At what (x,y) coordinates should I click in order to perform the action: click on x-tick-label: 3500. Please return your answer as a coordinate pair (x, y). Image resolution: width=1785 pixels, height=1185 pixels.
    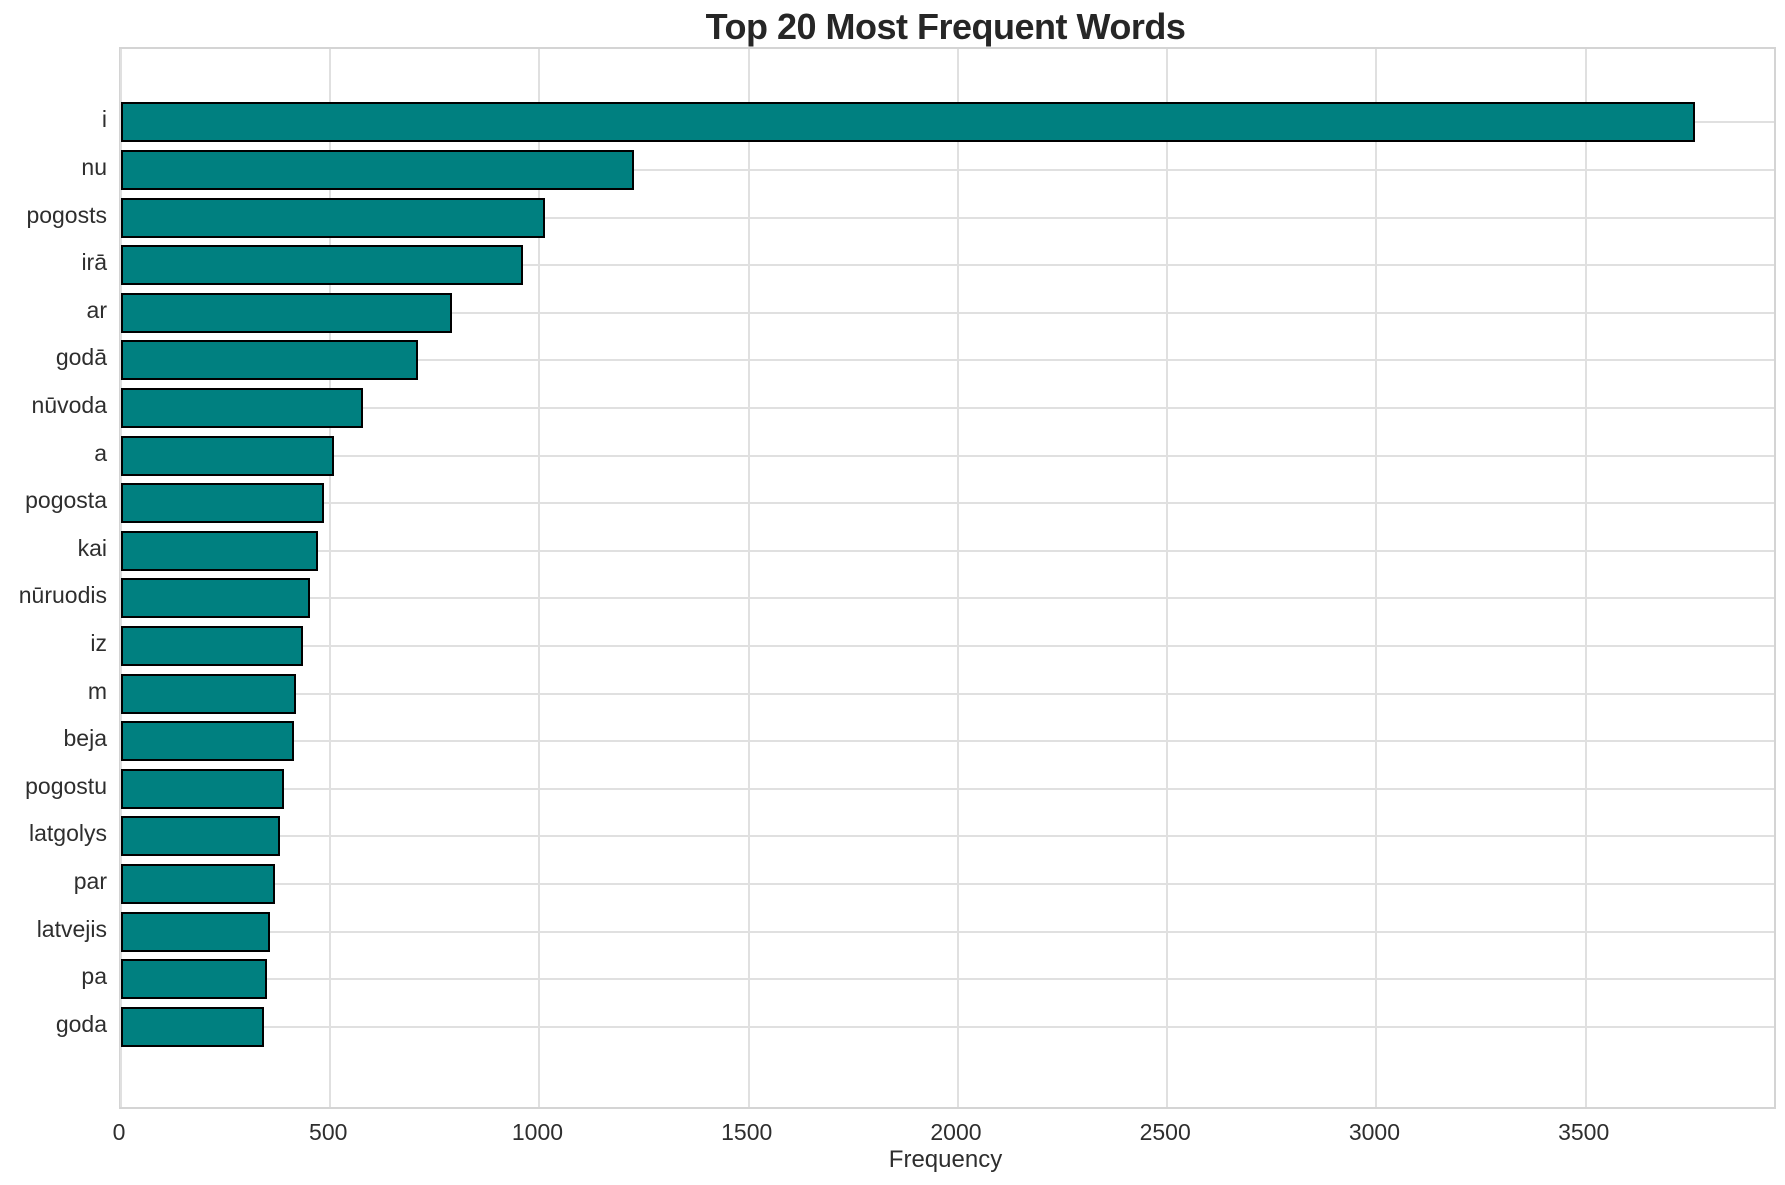
    Looking at the image, I should click on (1584, 1132).